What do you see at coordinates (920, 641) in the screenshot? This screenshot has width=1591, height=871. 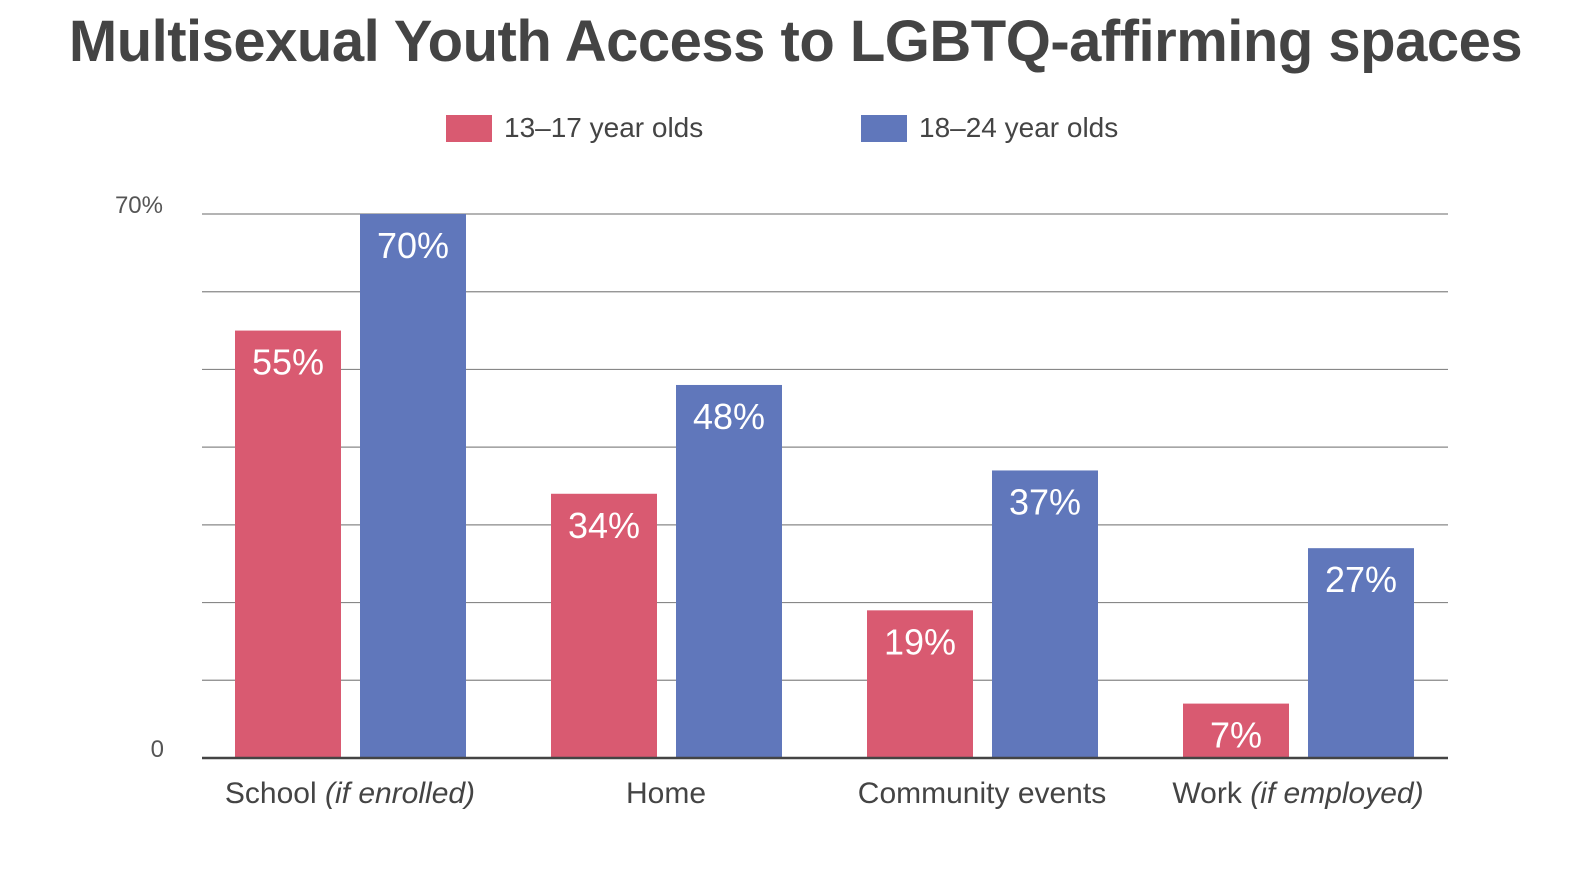 I see `bar-value-label: 19%` at bounding box center [920, 641].